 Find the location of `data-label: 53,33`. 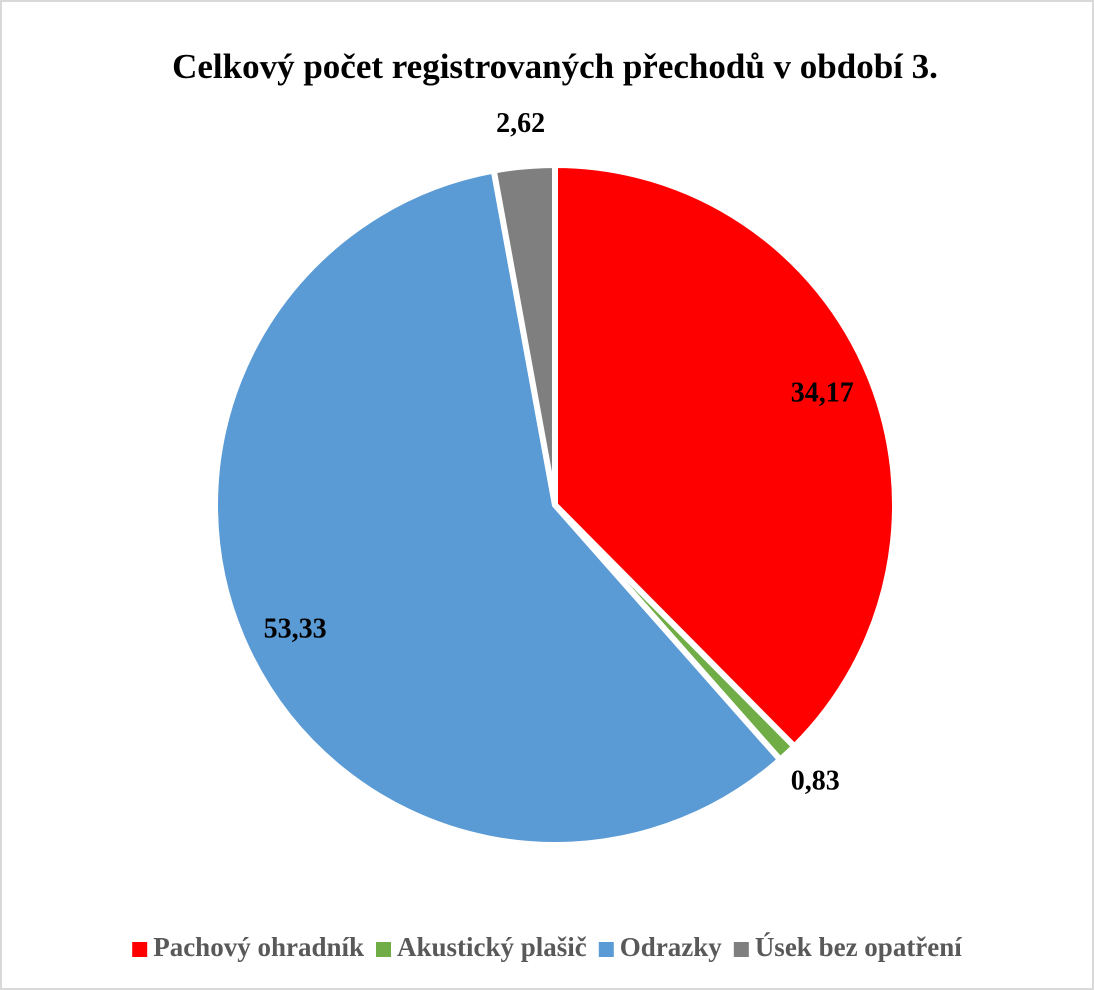

data-label: 53,33 is located at coordinates (295, 629).